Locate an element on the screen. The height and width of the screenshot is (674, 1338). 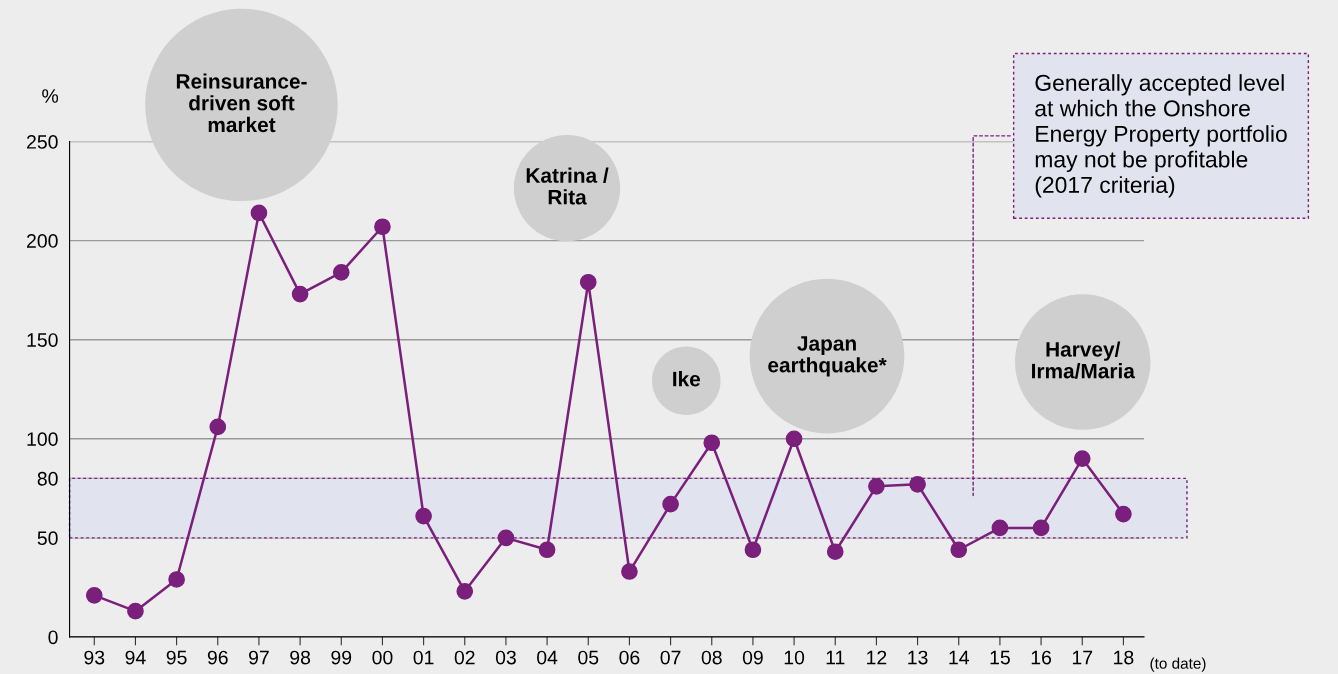
x-tick-label: 15 is located at coordinates (1000, 657).